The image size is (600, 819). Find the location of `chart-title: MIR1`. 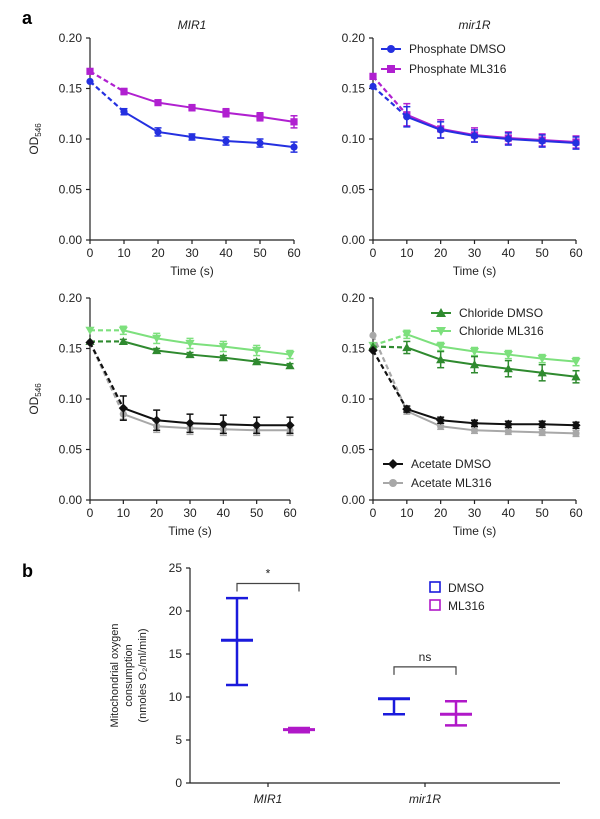

chart-title: MIR1 is located at coordinates (192, 25).